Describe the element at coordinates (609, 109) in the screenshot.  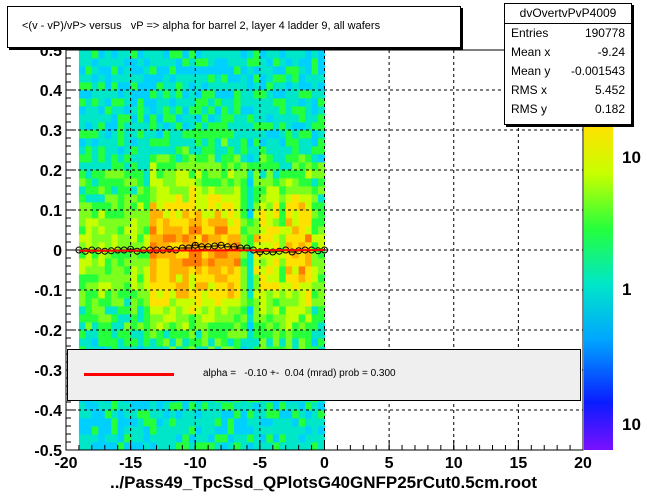
I see `stat-value: 0.182` at that location.